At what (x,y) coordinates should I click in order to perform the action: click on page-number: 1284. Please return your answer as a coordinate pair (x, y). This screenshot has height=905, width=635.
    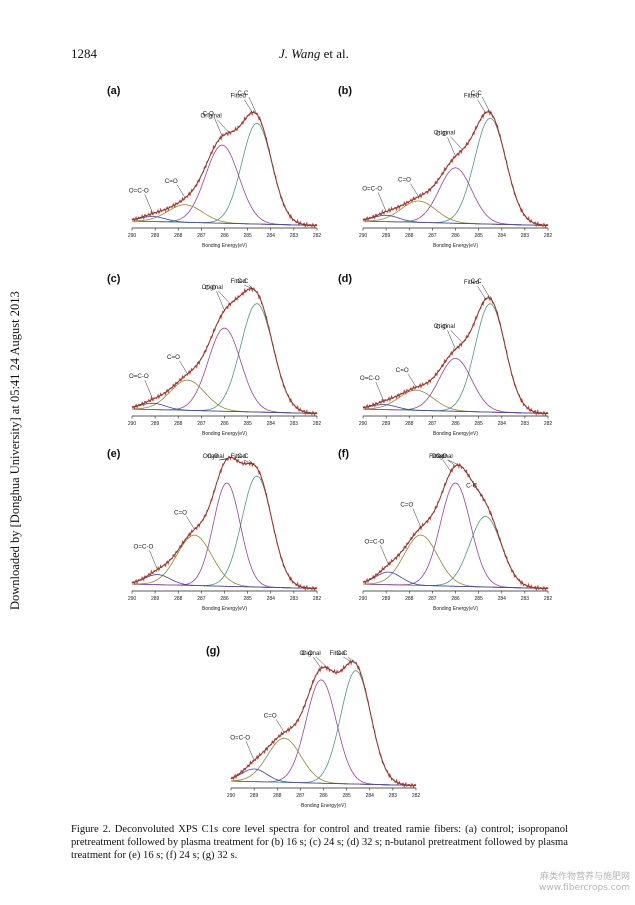
    Looking at the image, I should click on (84, 53).